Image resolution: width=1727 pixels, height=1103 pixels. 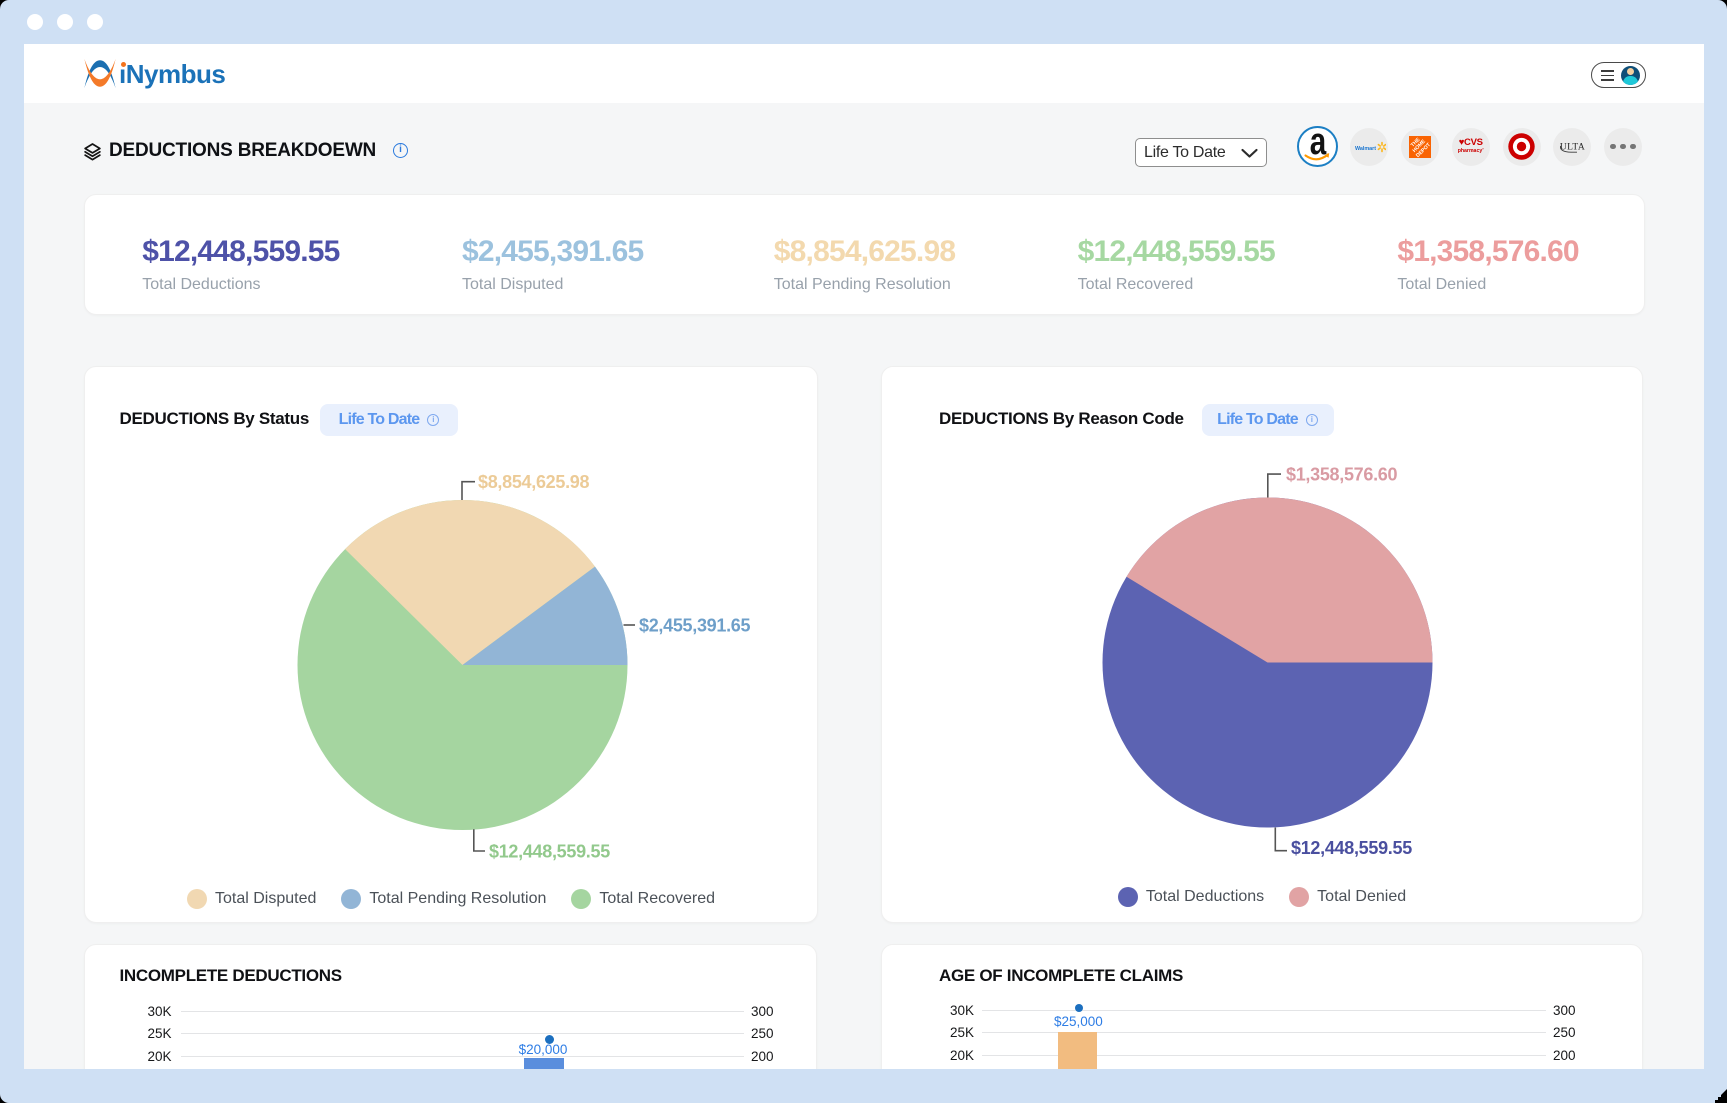 What do you see at coordinates (1341, 475) in the screenshot?
I see `svg-text: $1,358,576.60` at bounding box center [1341, 475].